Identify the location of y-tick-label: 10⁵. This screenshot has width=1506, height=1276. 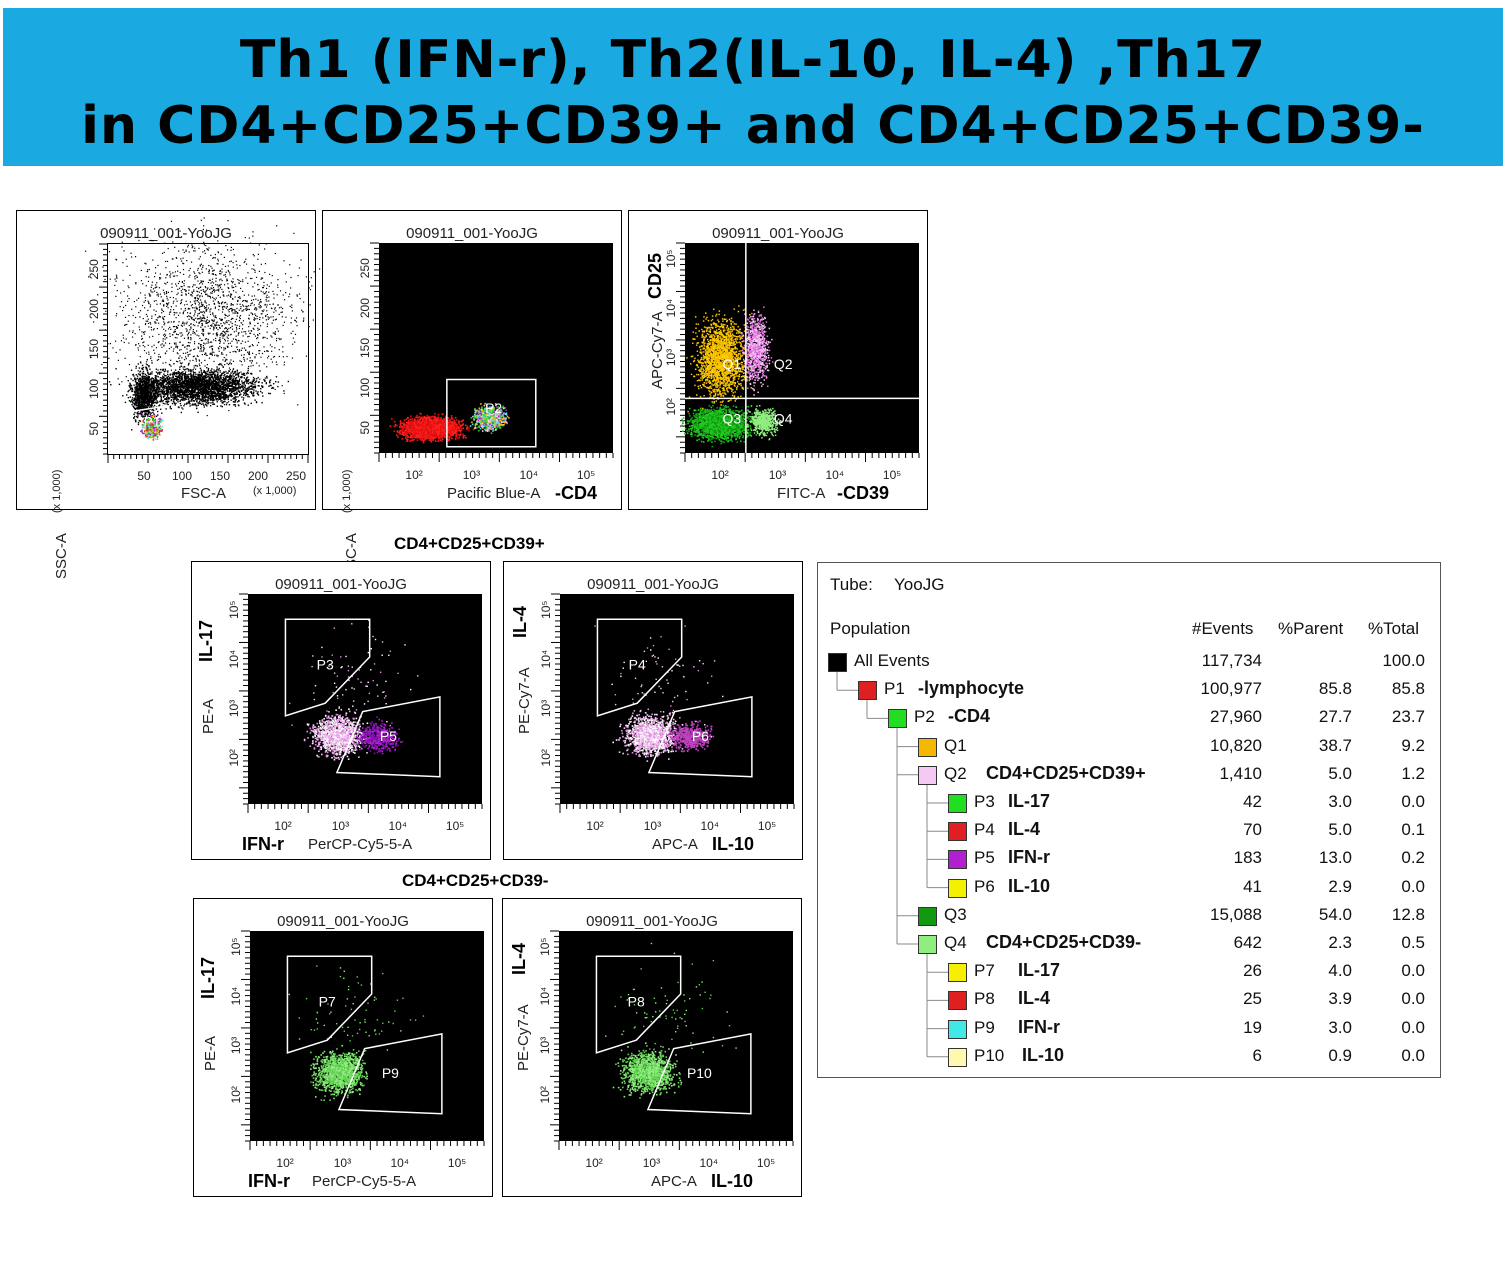
(671, 259).